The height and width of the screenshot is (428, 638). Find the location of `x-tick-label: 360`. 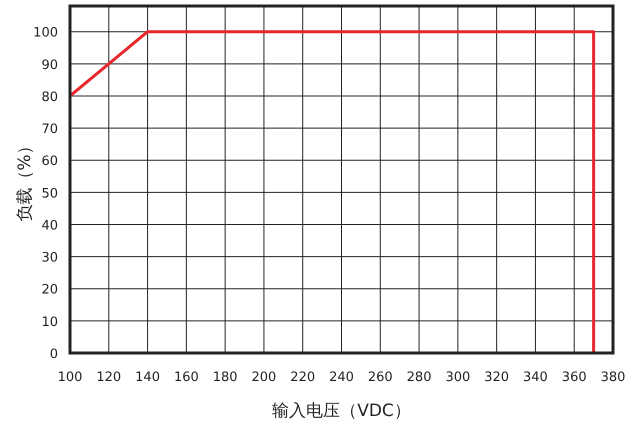

x-tick-label: 360 is located at coordinates (574, 377).